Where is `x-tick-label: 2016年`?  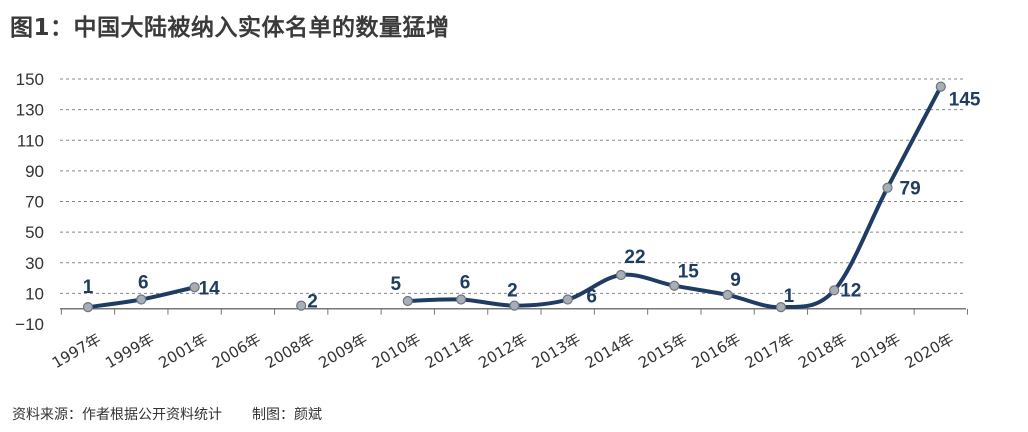
x-tick-label: 2016年 is located at coordinates (716, 351).